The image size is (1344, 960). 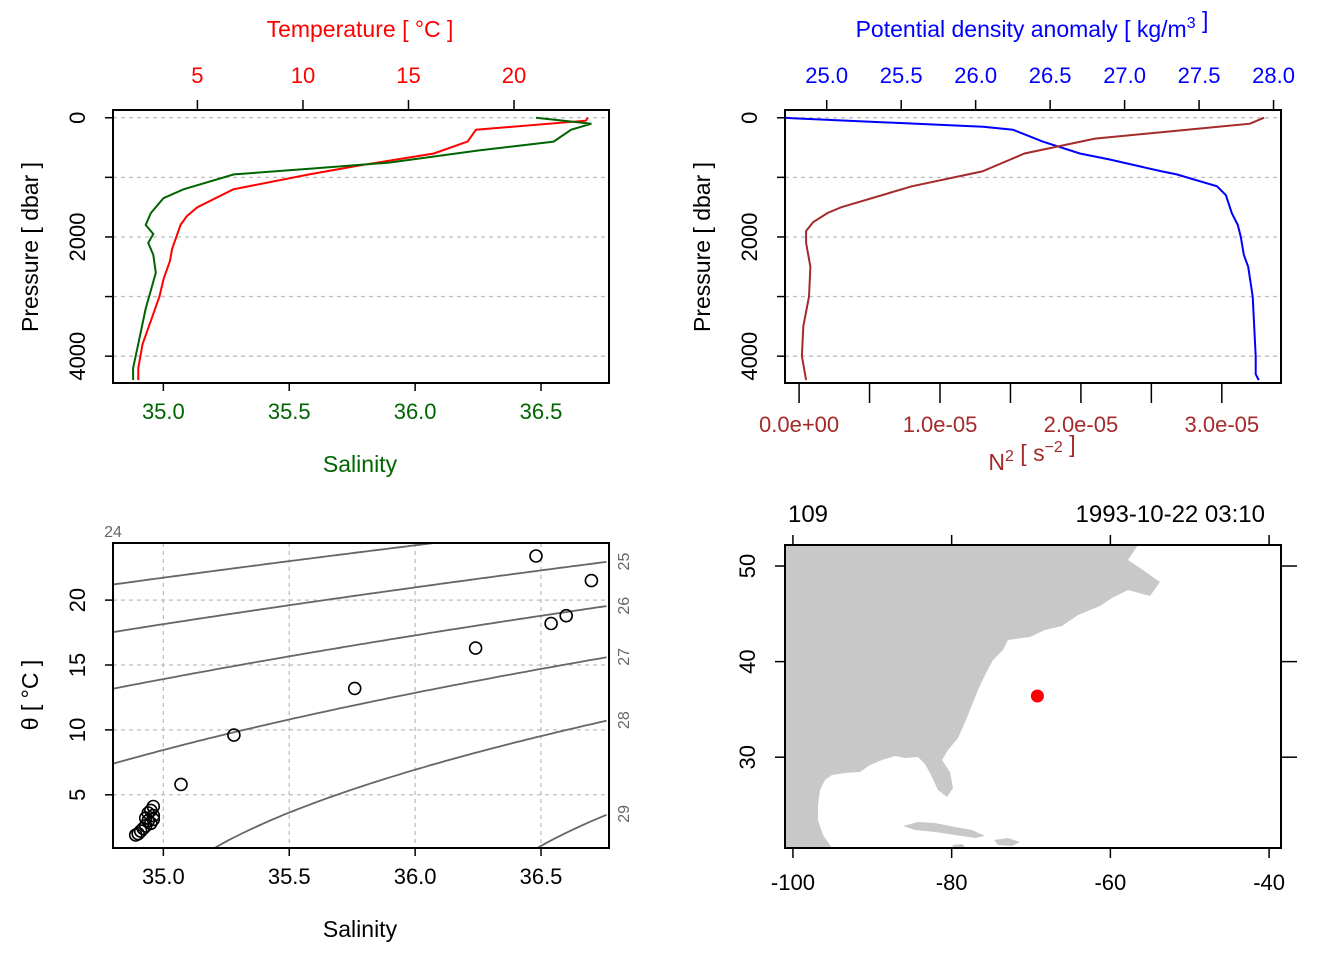 What do you see at coordinates (972, 696) in the screenshot?
I see `north-america-landmass` at bounding box center [972, 696].